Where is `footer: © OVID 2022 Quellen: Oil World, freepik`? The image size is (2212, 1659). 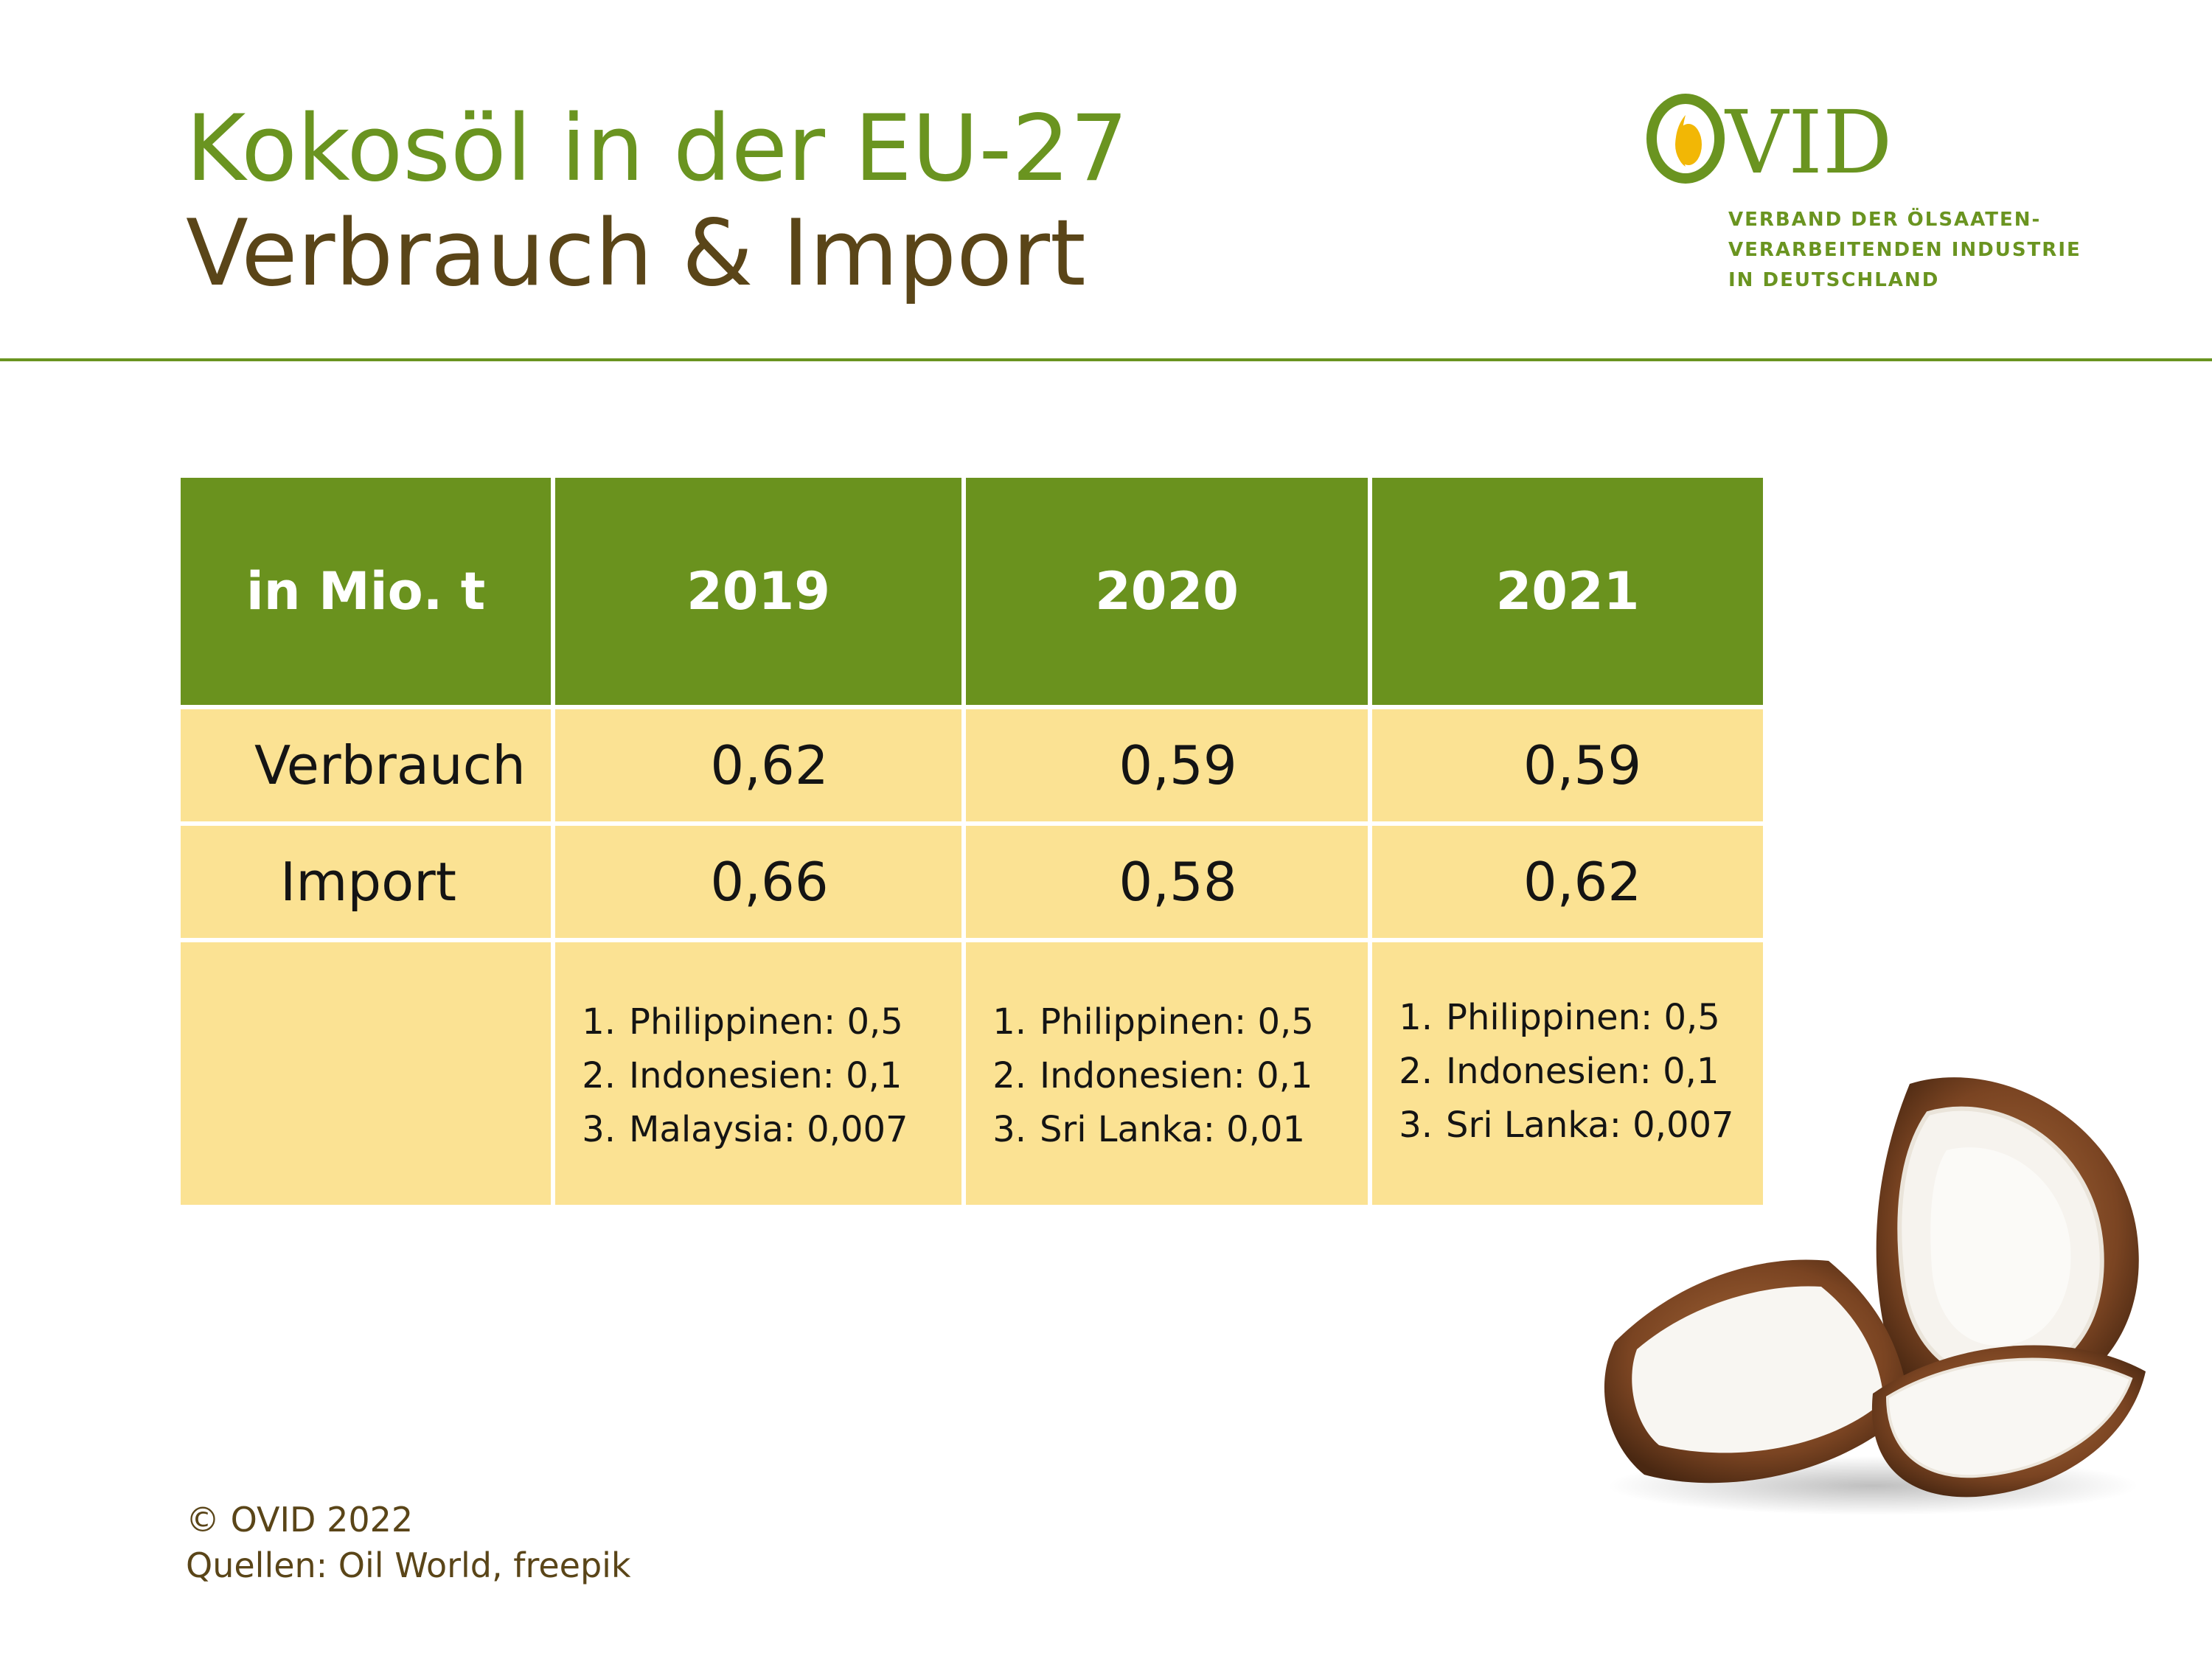 footer: © OVID 2022 Quellen: Oil World, freepik is located at coordinates (408, 1542).